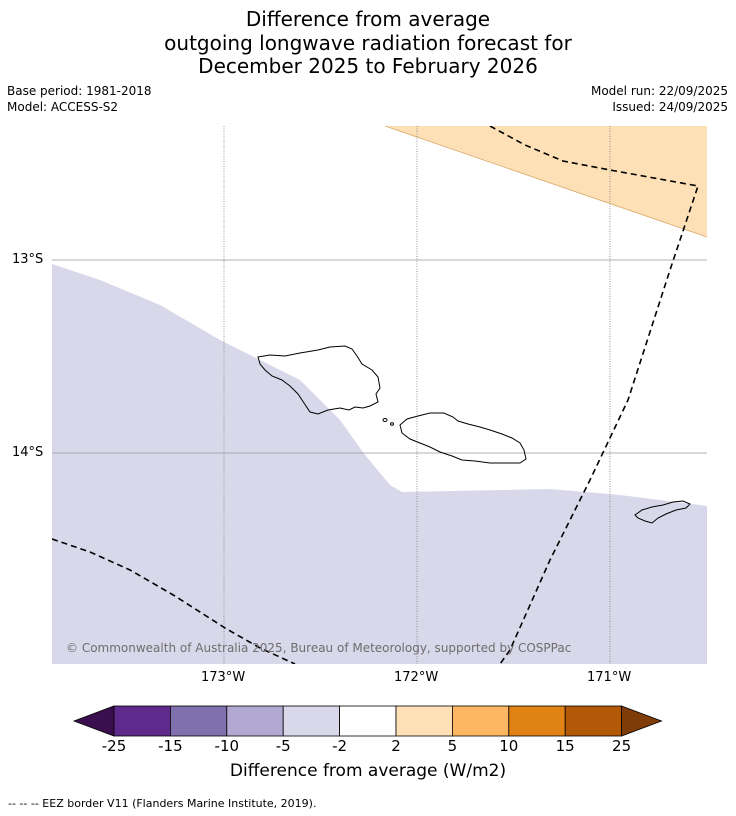  Describe the element at coordinates (28, 259) in the screenshot. I see `lat-label-13s: 13°S` at that location.